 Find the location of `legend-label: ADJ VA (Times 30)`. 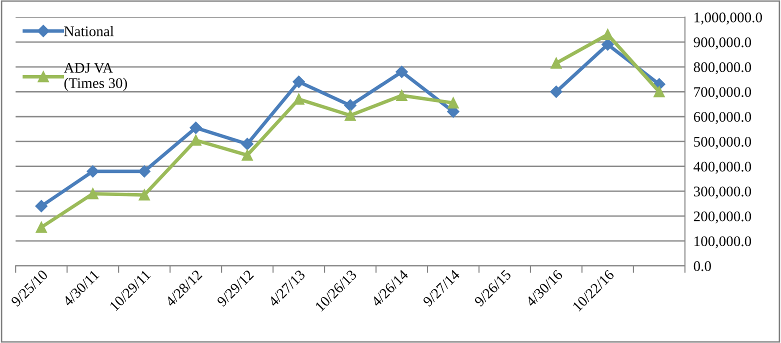

legend-label: ADJ VA (Times 30) is located at coordinates (95, 77).